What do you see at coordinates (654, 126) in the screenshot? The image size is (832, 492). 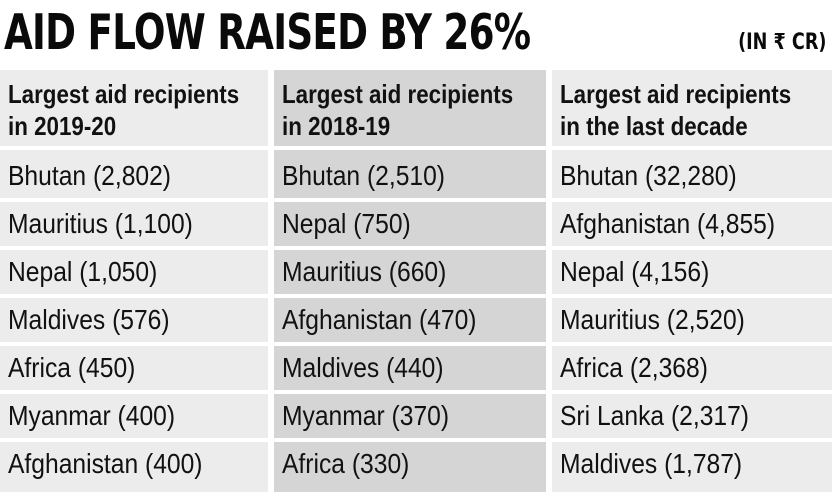 I see `column-header-line: in the last decade` at bounding box center [654, 126].